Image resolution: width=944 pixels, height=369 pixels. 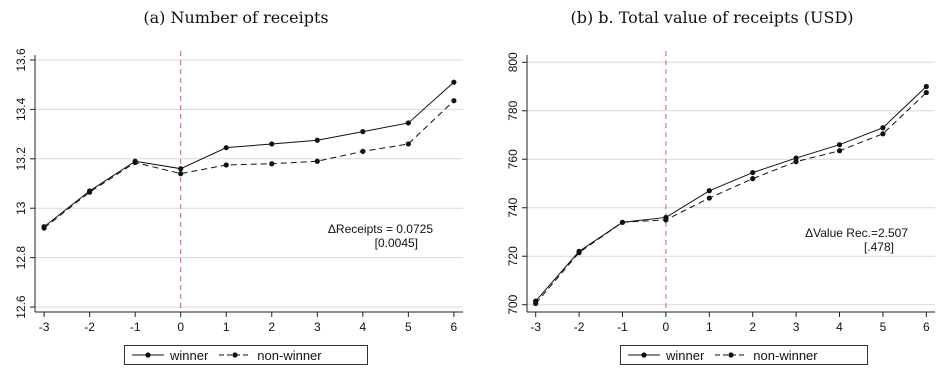 I want to click on chart-title: (b) b. Total value of receipts (USD), so click(x=712, y=17).